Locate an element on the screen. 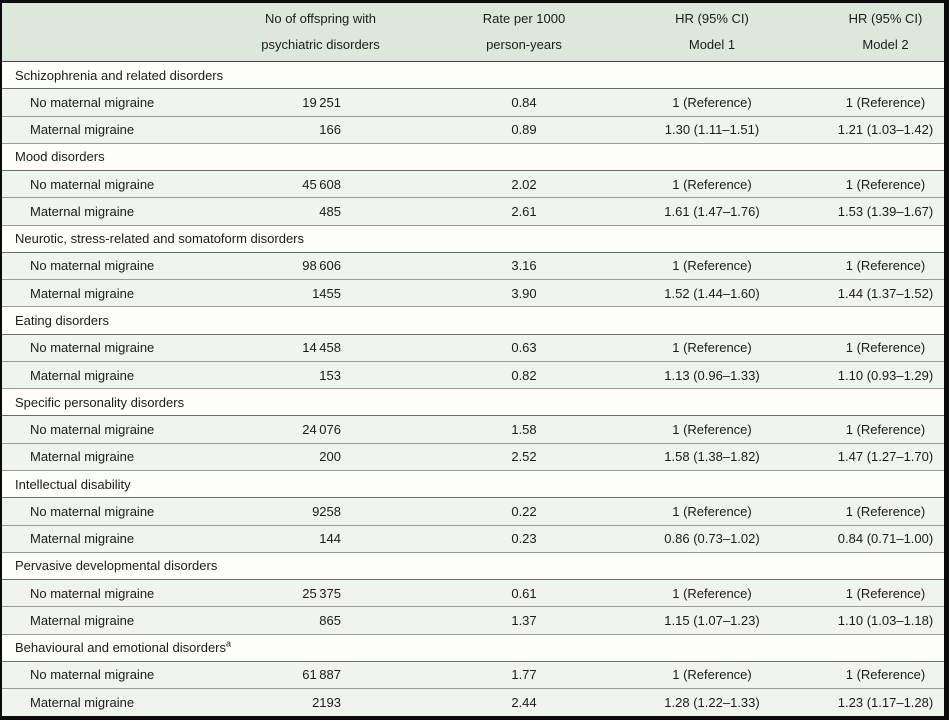  column-header-model2-line2: Model 2 is located at coordinates (885, 44).